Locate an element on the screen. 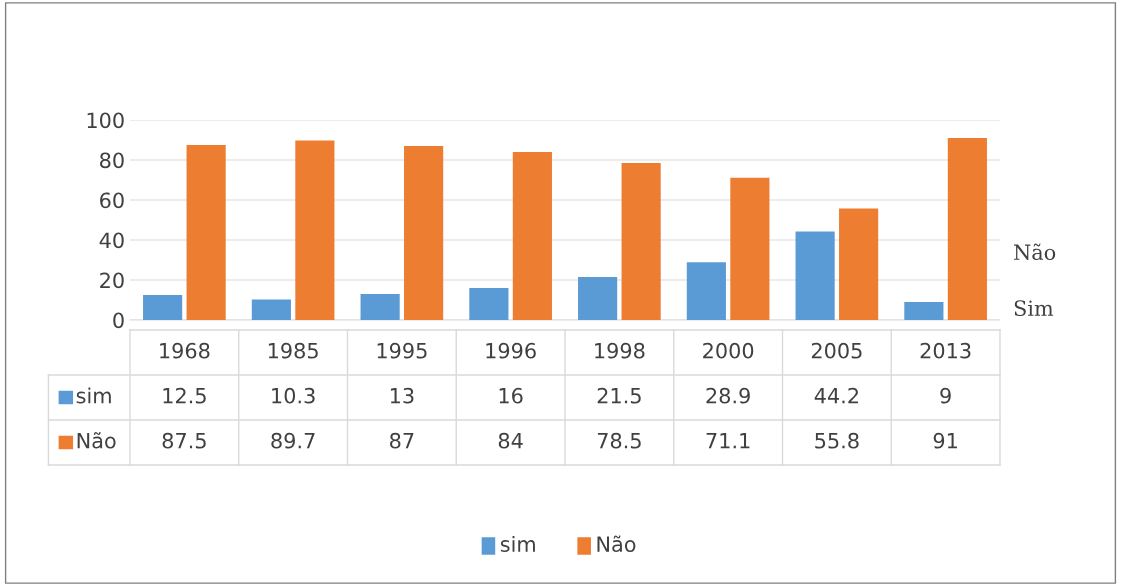 The image size is (1121, 586). data-label: 89.7 is located at coordinates (293, 440).